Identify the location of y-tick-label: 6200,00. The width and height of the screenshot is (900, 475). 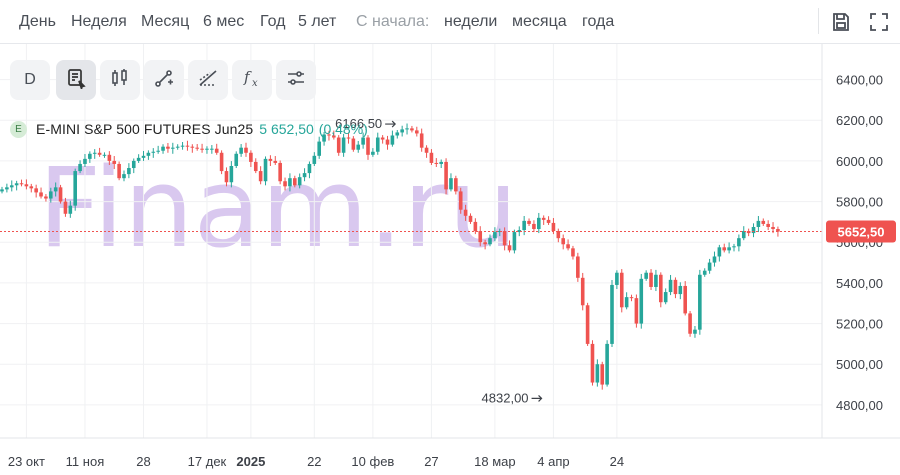
(859, 120).